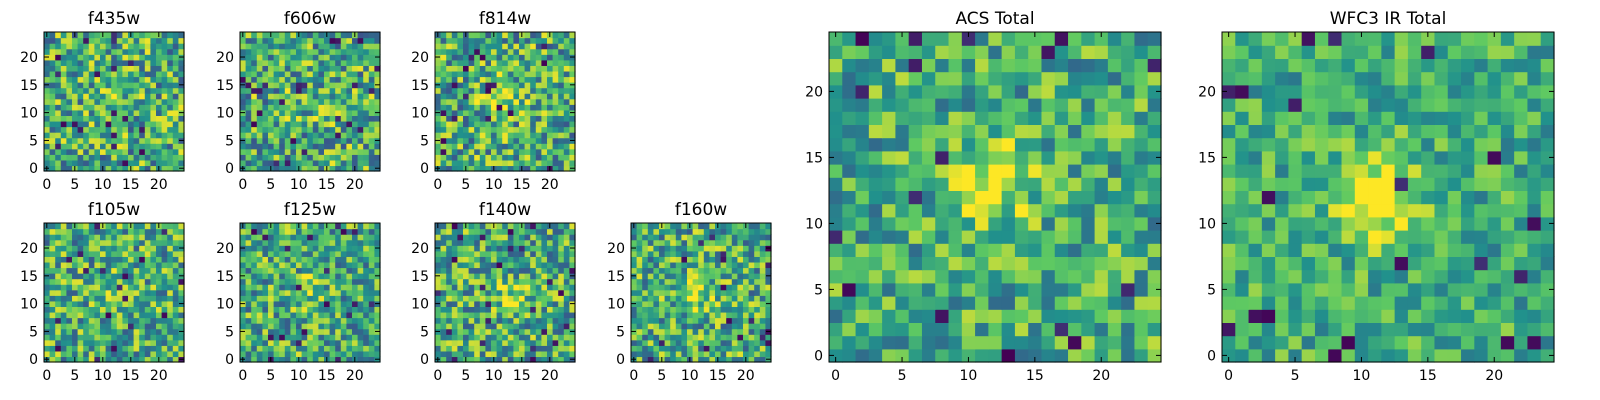 The width and height of the screenshot is (1600, 400). I want to click on x-tick-label: 5, so click(74, 185).